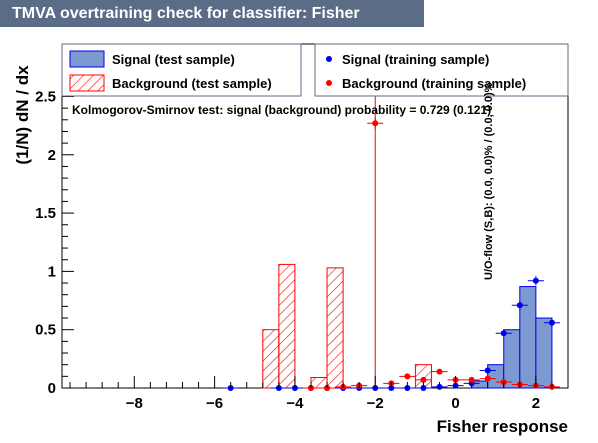 The image size is (598, 443). Describe the element at coordinates (45, 213) in the screenshot. I see `y-tick-label: 1.5` at that location.